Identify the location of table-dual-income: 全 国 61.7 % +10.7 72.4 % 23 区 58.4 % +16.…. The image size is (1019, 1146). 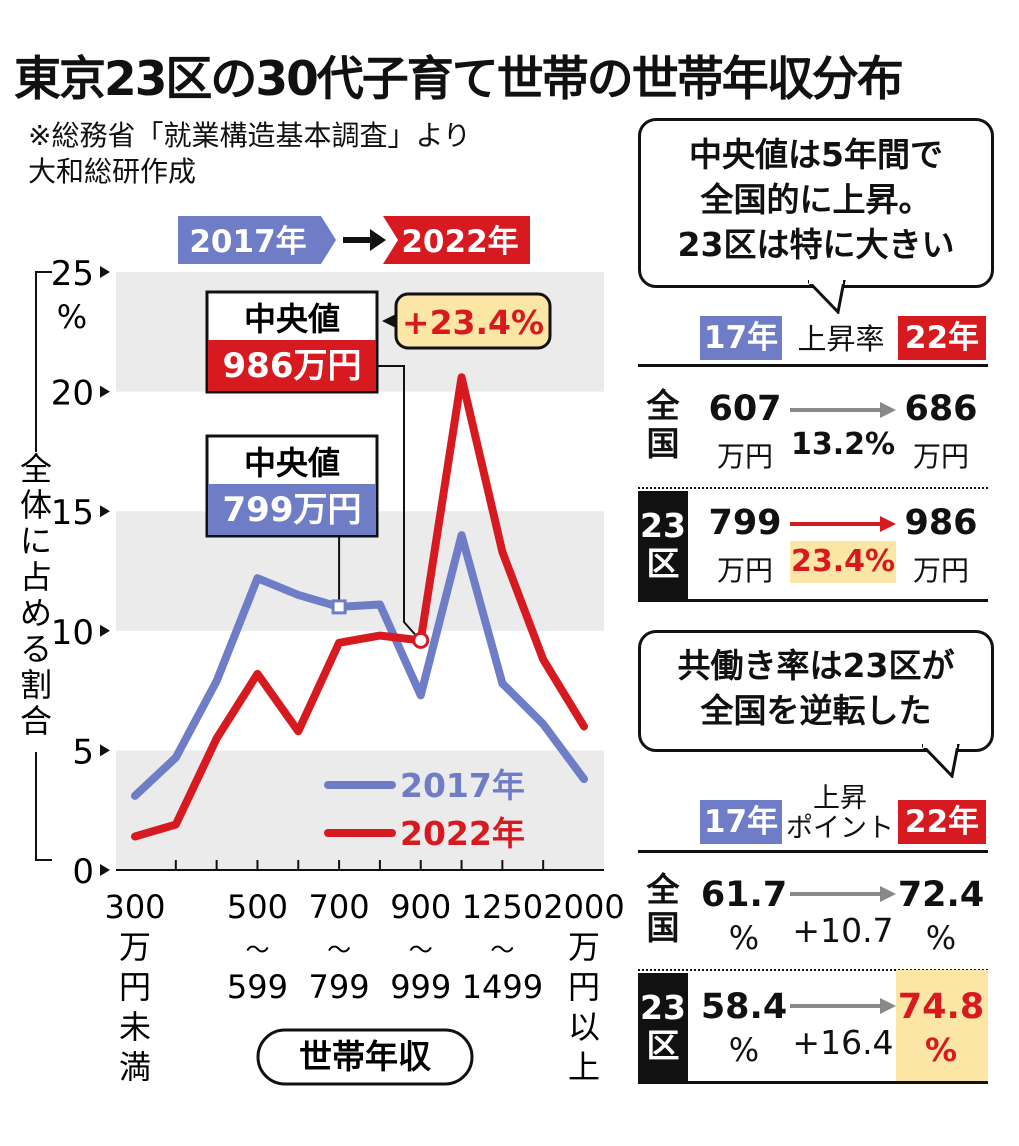
(813, 967).